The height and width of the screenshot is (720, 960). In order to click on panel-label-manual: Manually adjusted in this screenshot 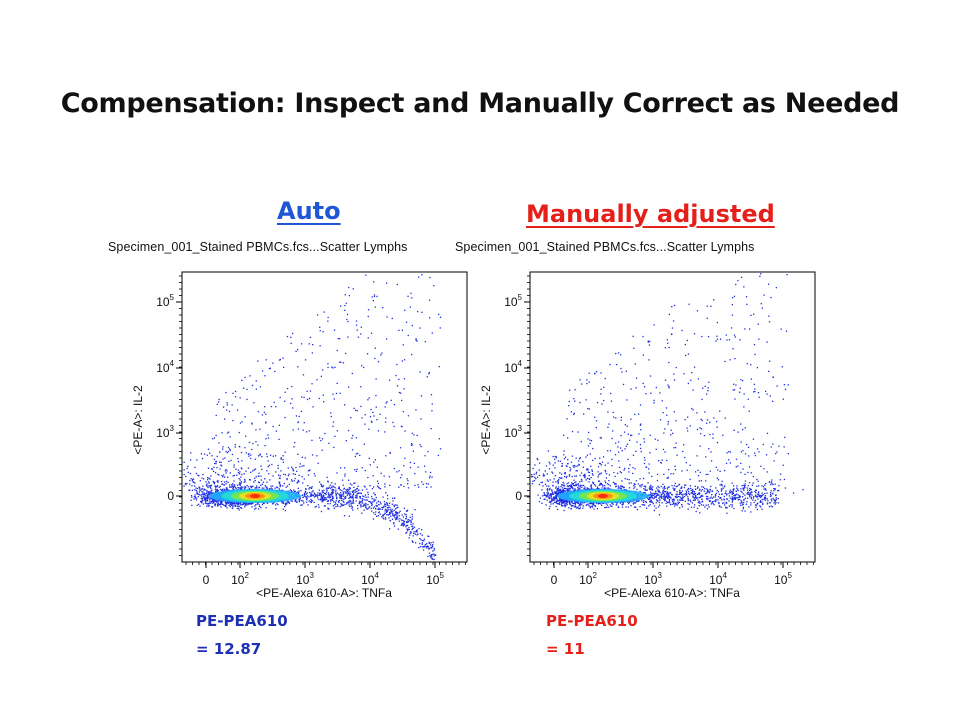, I will do `click(650, 214)`.